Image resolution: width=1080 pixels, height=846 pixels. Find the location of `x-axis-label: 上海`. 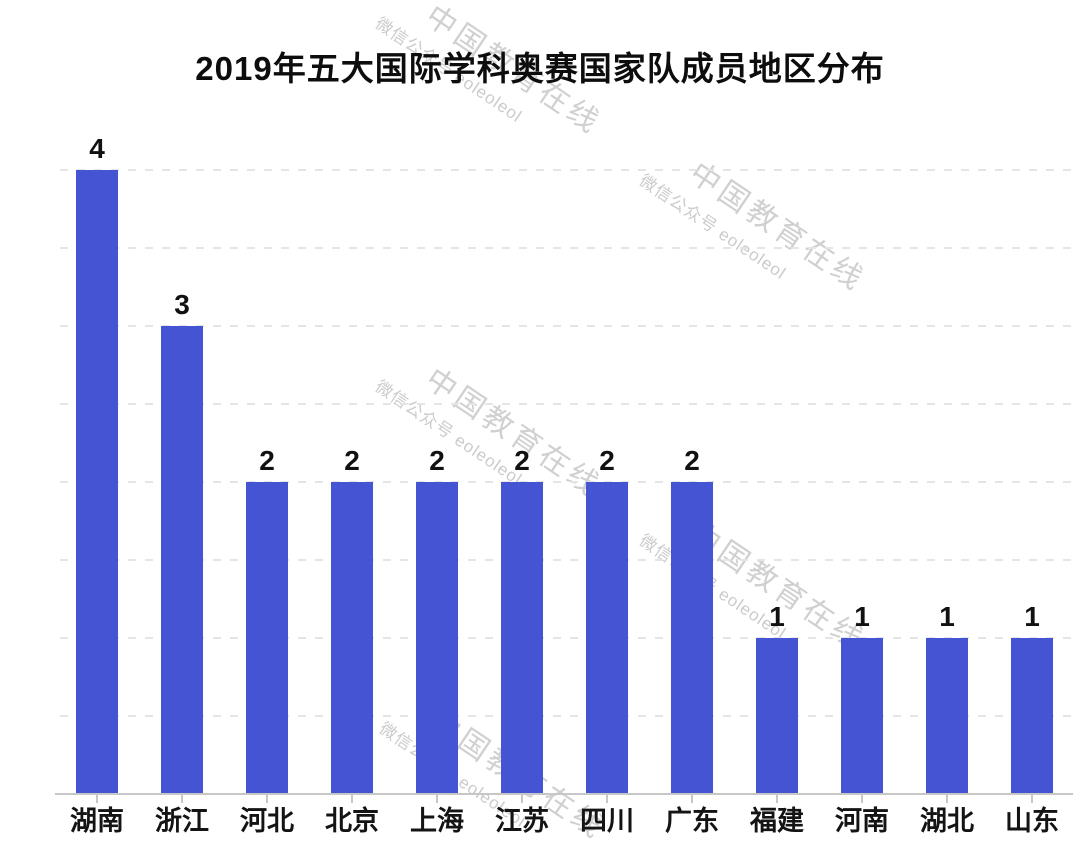

x-axis-label: 上海 is located at coordinates (437, 821).